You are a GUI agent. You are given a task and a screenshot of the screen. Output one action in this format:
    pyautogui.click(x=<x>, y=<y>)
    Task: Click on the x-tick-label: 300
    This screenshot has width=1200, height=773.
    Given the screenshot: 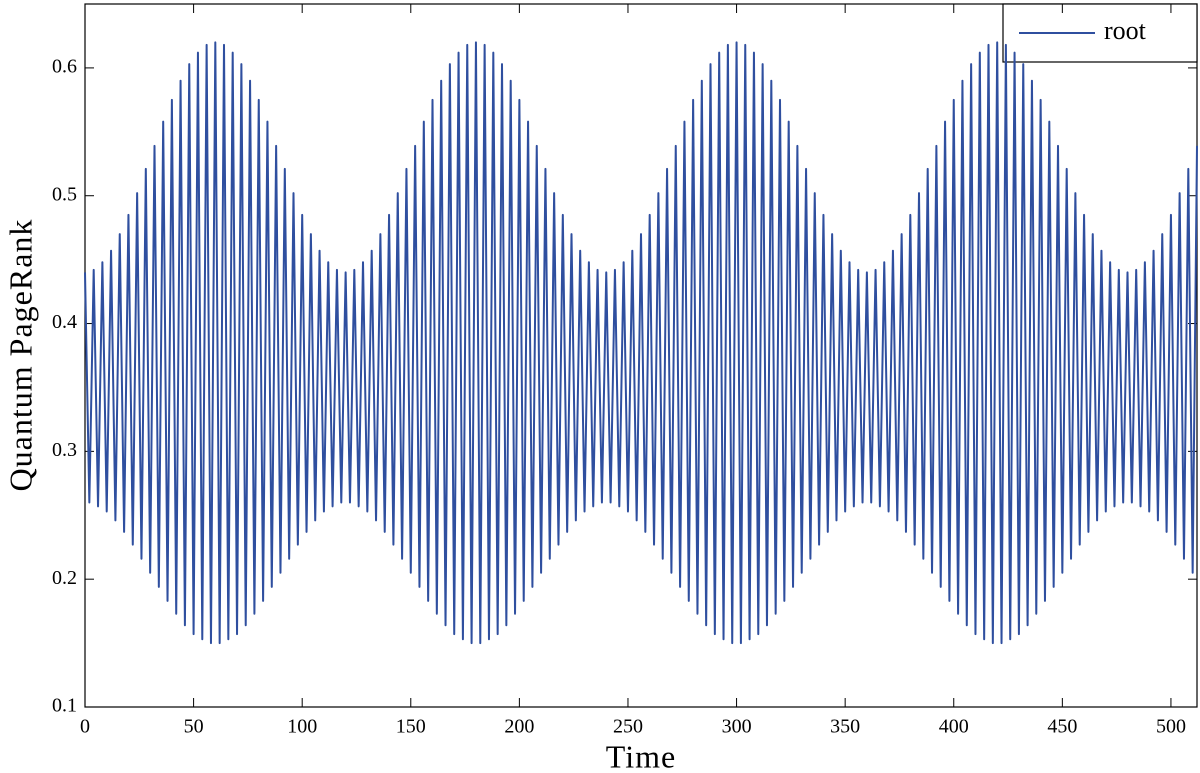 What is the action you would take?
    pyautogui.click(x=737, y=727)
    